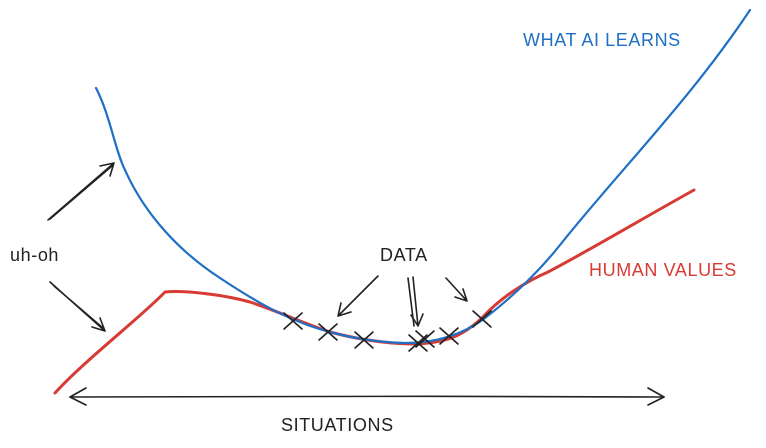 The width and height of the screenshot is (766, 448). Describe the element at coordinates (663, 270) in the screenshot. I see `human-values-label: HUMAN VALUES` at that location.